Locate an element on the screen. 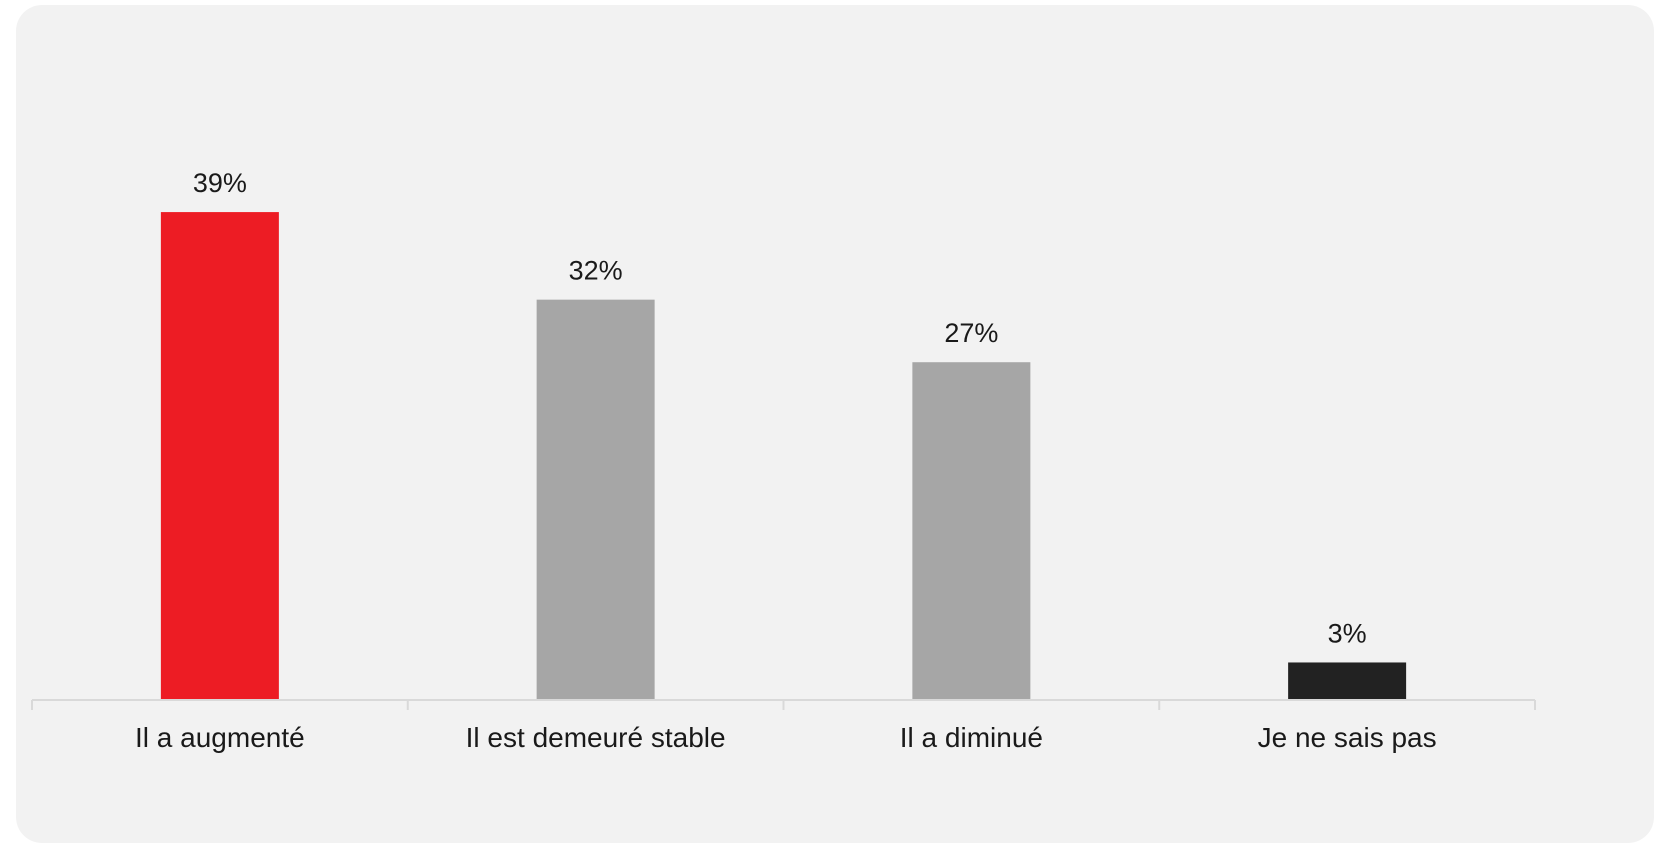 This screenshot has width=1657, height=845. category-label: Il a diminué is located at coordinates (971, 737).